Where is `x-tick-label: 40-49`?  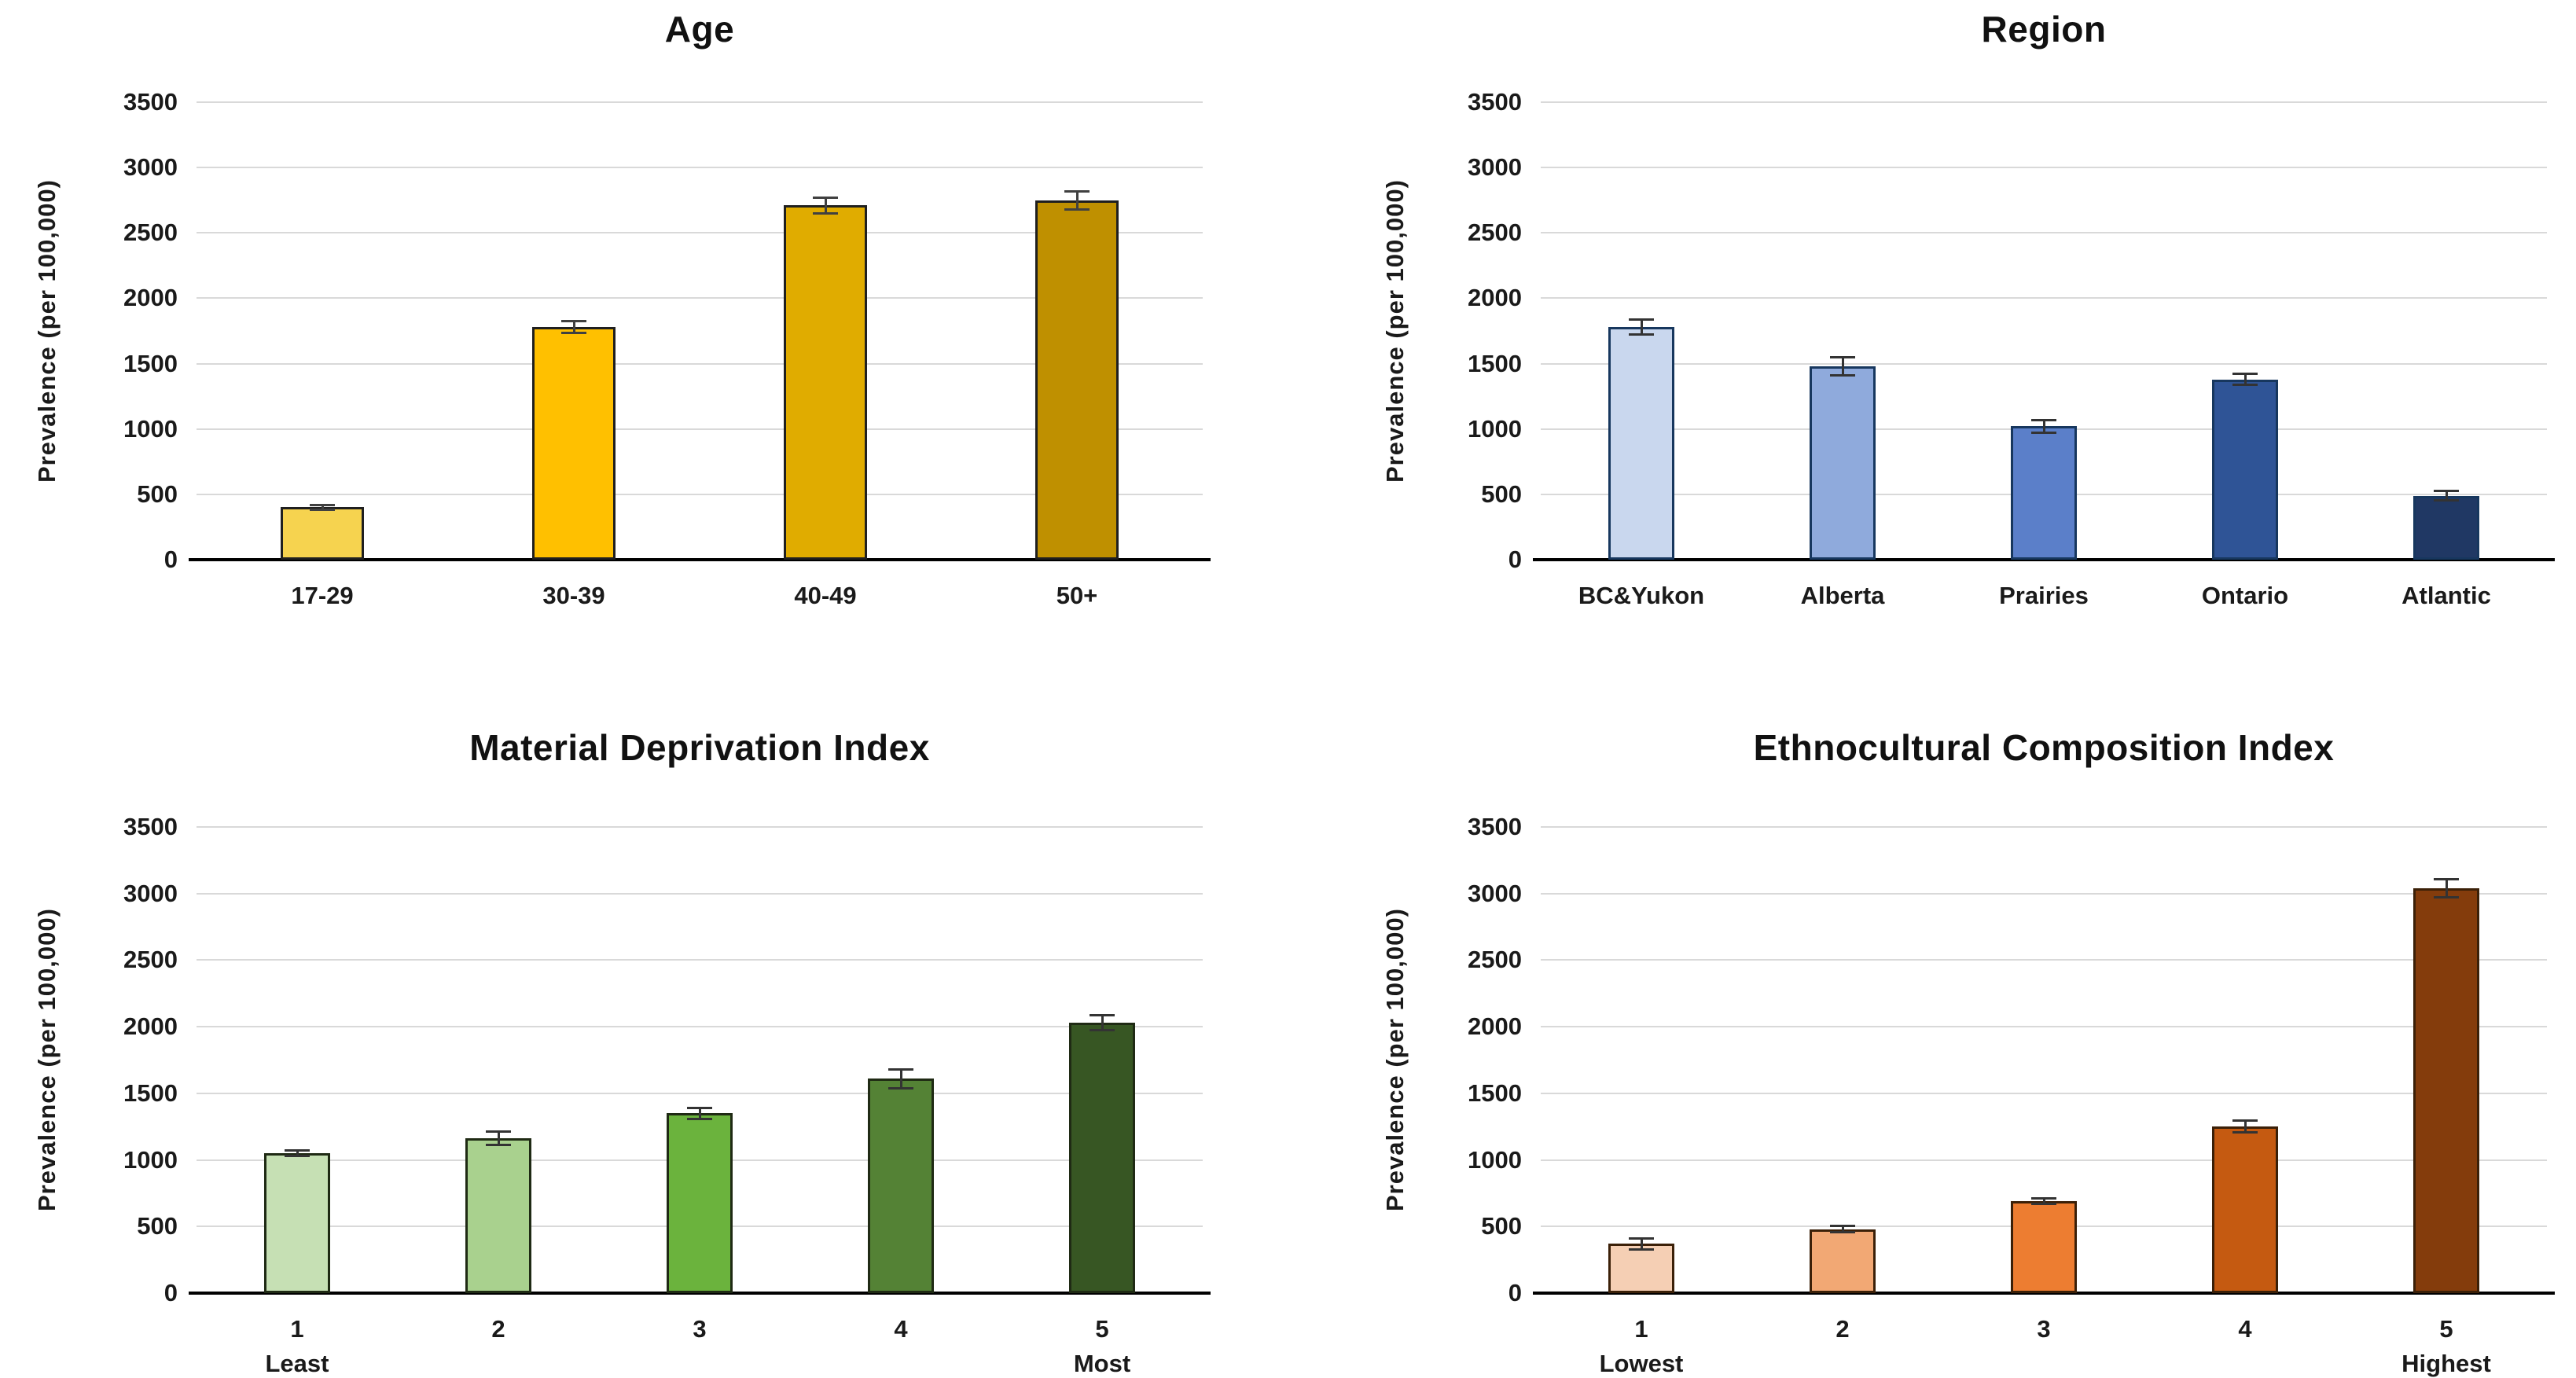 x-tick-label: 40-49 is located at coordinates (825, 596).